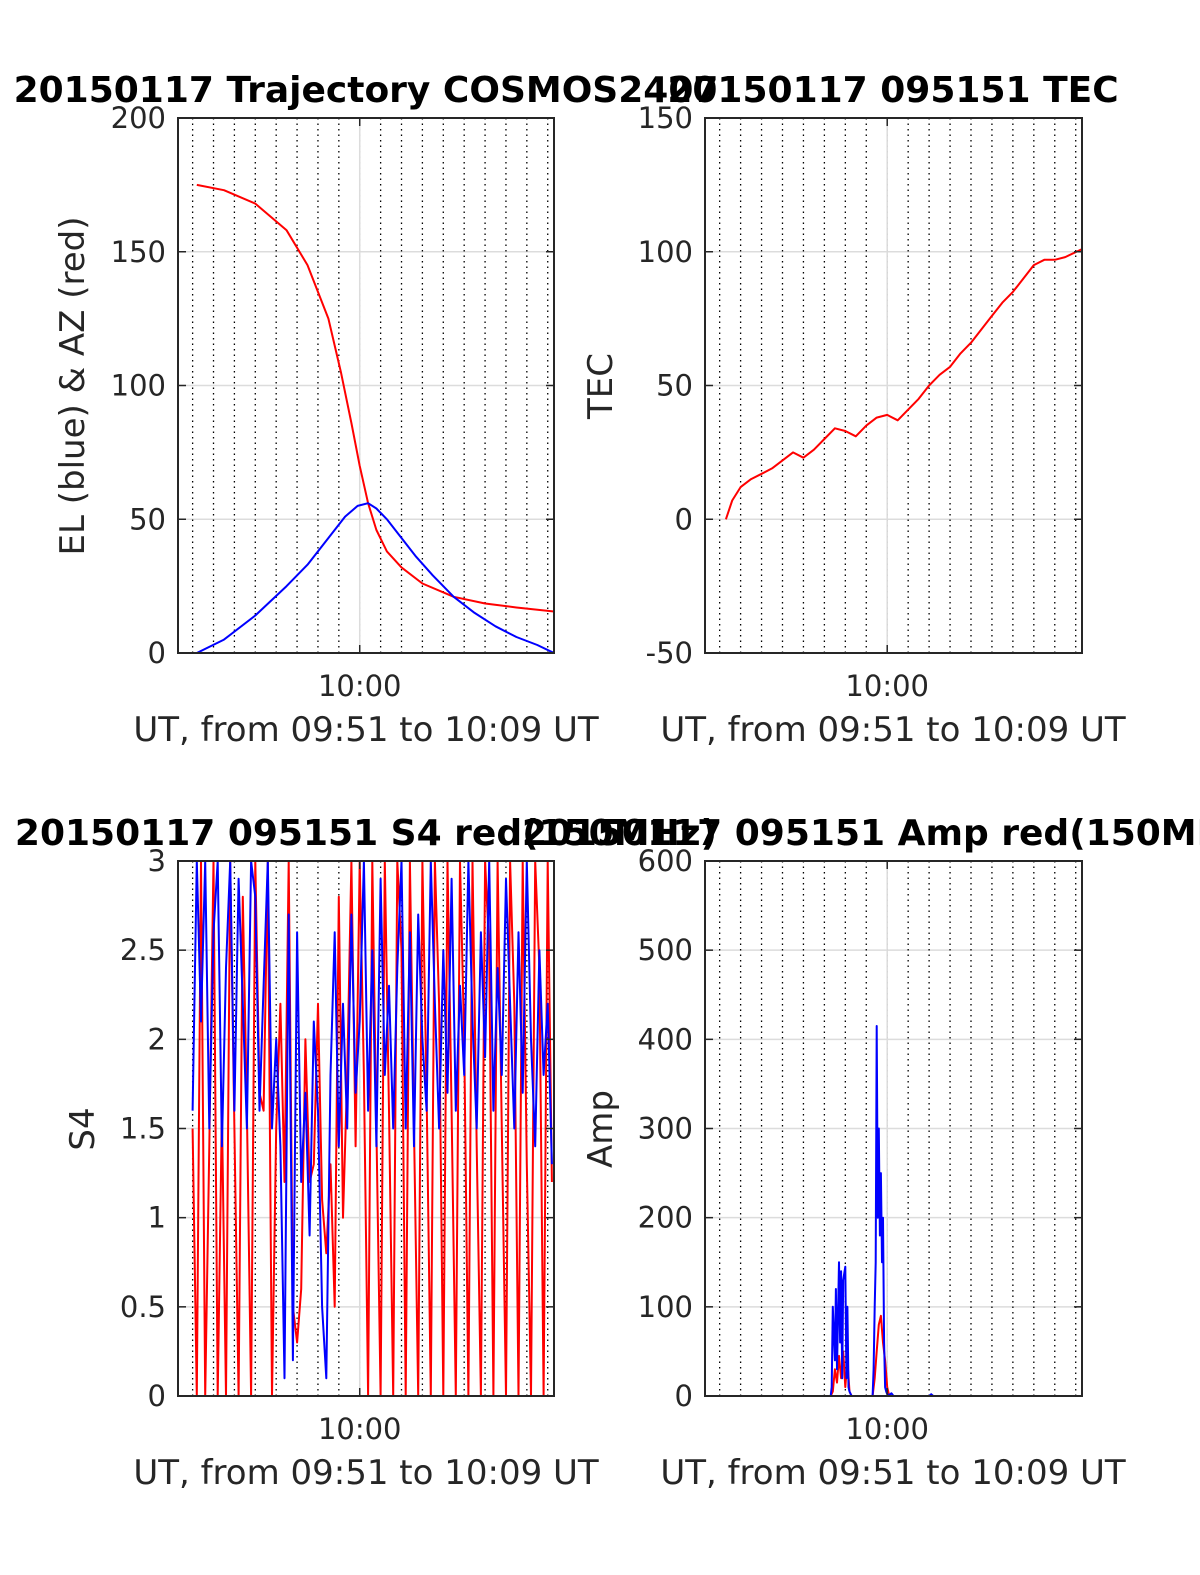 The width and height of the screenshot is (1200, 1575). I want to click on s4-ytick-label: 2.5, so click(143, 950).